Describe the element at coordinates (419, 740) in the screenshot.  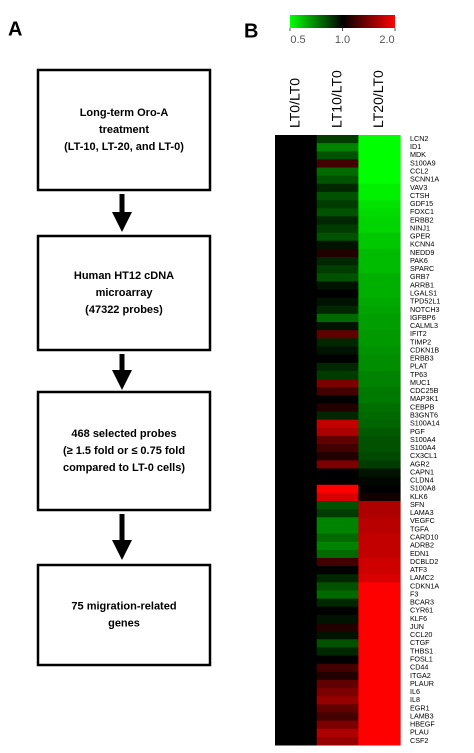
I see `gene-label: CSF2` at that location.